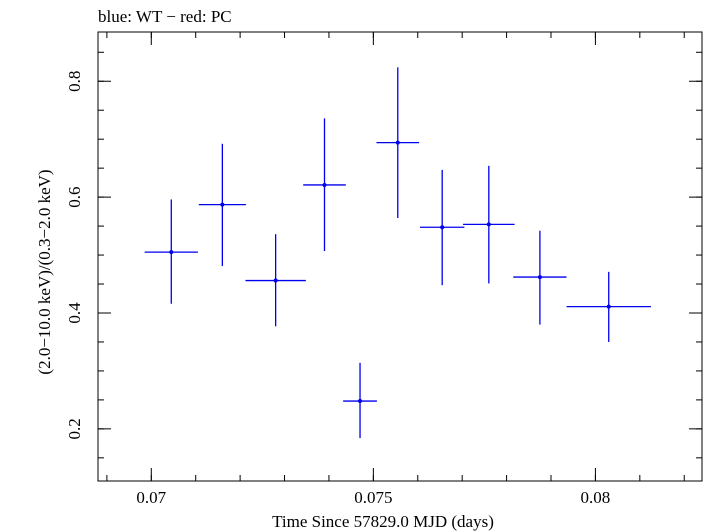  Describe the element at coordinates (74, 196) in the screenshot. I see `y-tick-label: 0.6` at that location.